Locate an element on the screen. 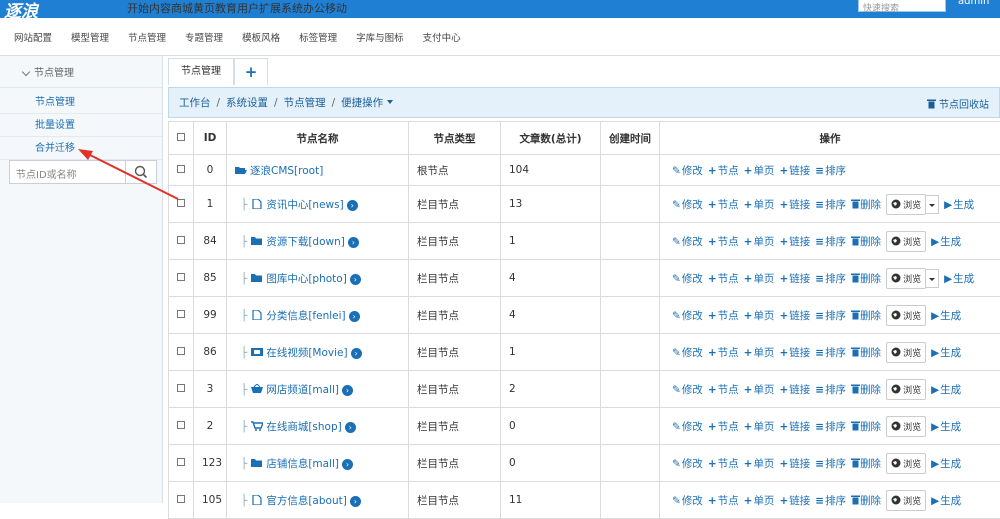 Image resolution: width=1000 pixels, height=519 pixels. nav-item: 黄页 is located at coordinates (204, 9).